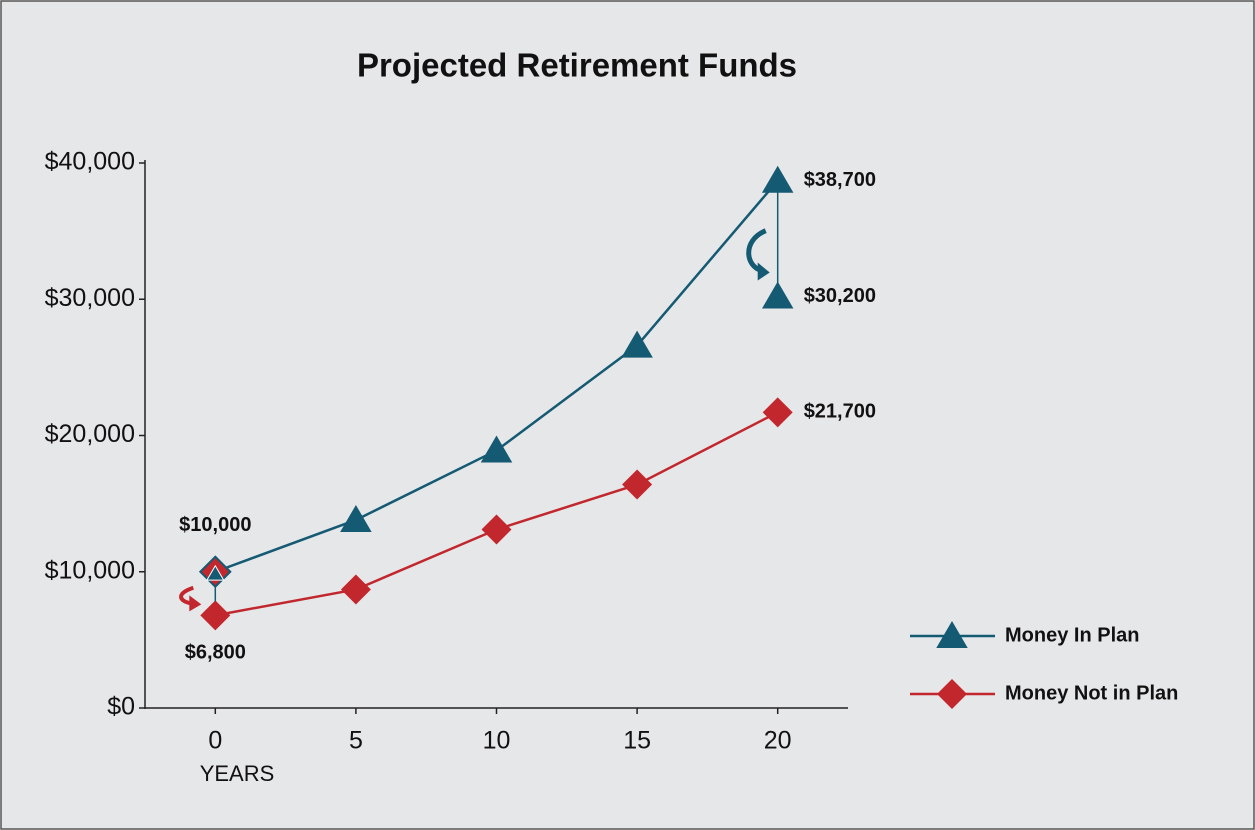  I want to click on y-tick-label: $10,000, so click(90, 570).